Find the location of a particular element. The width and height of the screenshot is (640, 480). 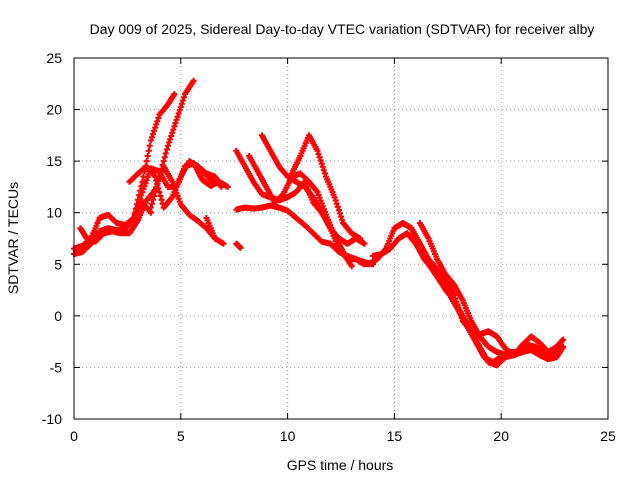

y-tick-label: 15 is located at coordinates (54, 161).